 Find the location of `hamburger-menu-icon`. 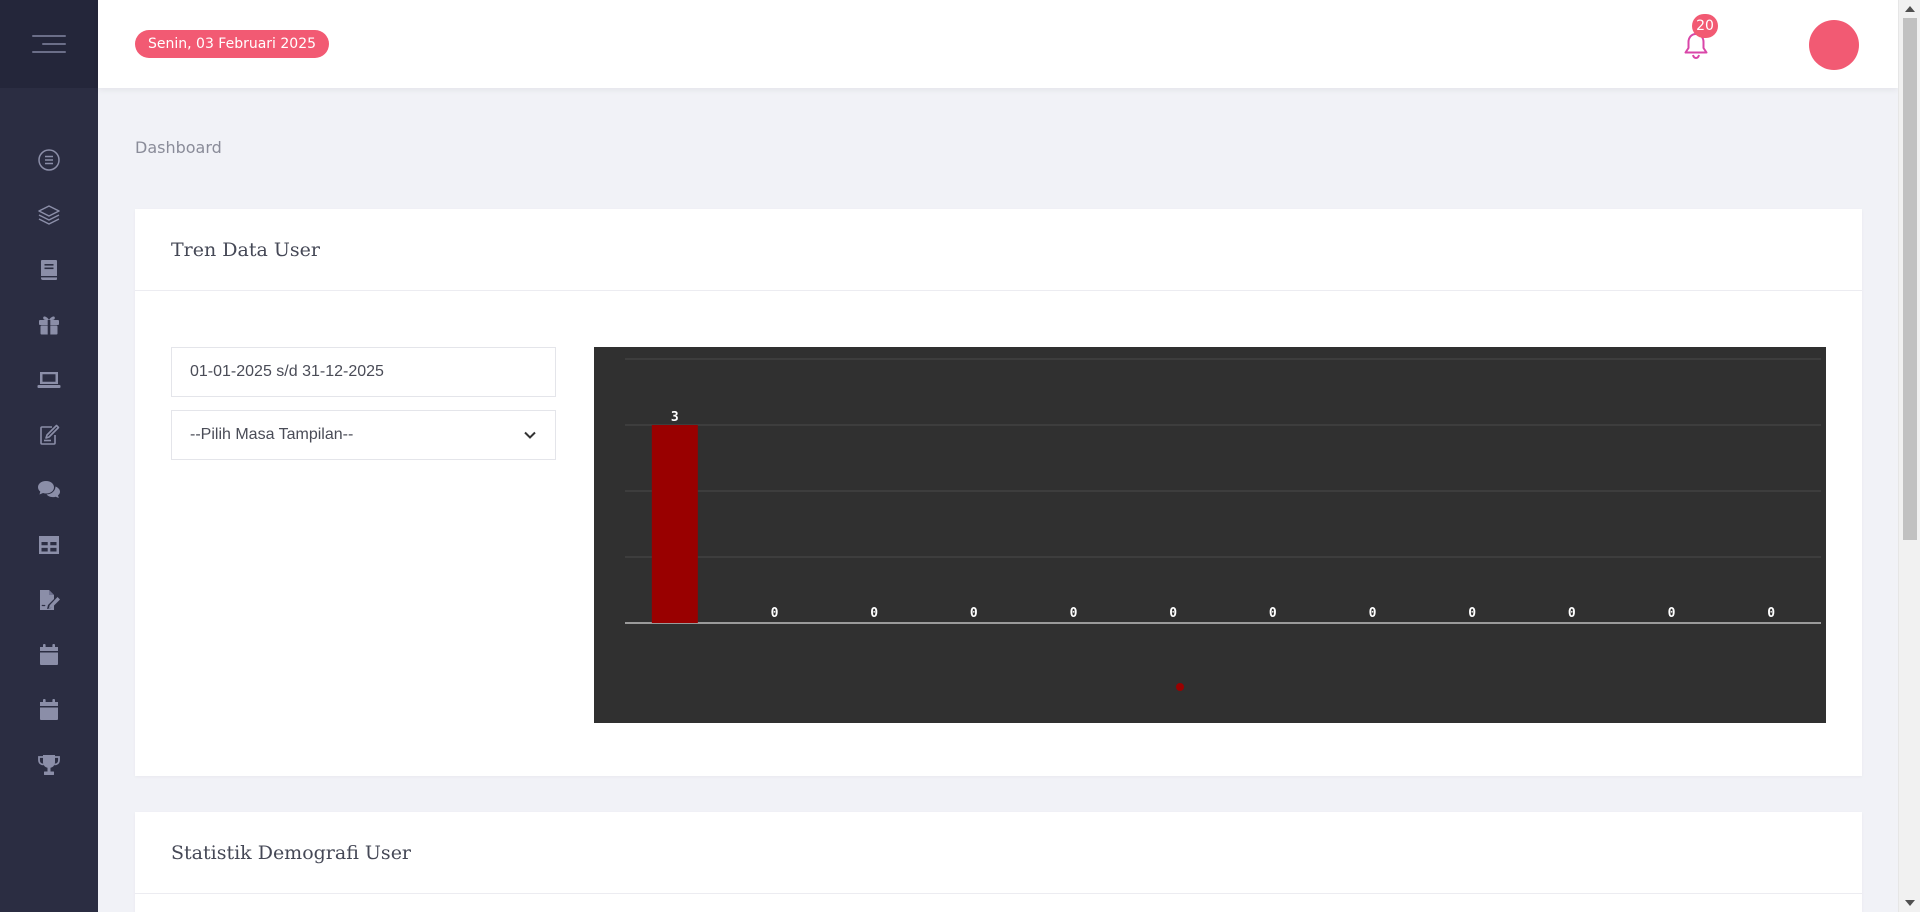

hamburger-menu-icon is located at coordinates (49, 44).